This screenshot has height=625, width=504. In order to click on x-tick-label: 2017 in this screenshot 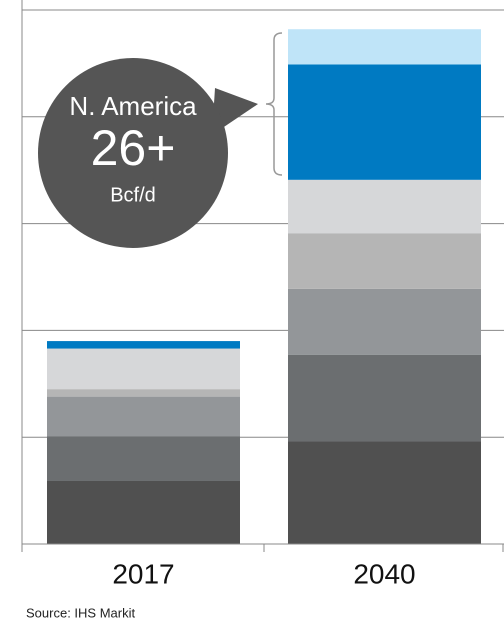, I will do `click(143, 573)`.